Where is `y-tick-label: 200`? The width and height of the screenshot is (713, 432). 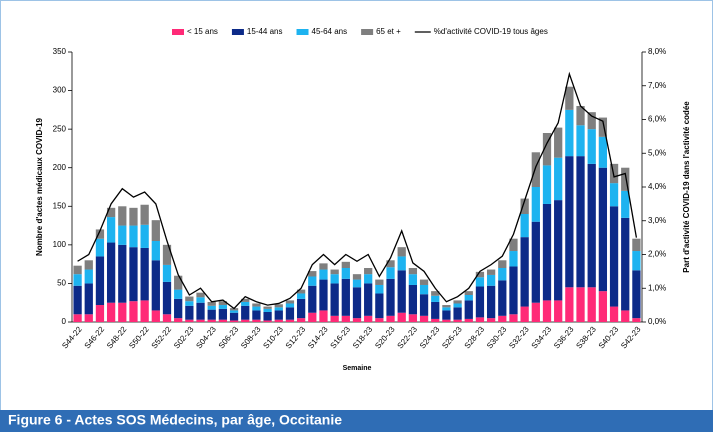 y-tick-label: 200 is located at coordinates (60, 167).